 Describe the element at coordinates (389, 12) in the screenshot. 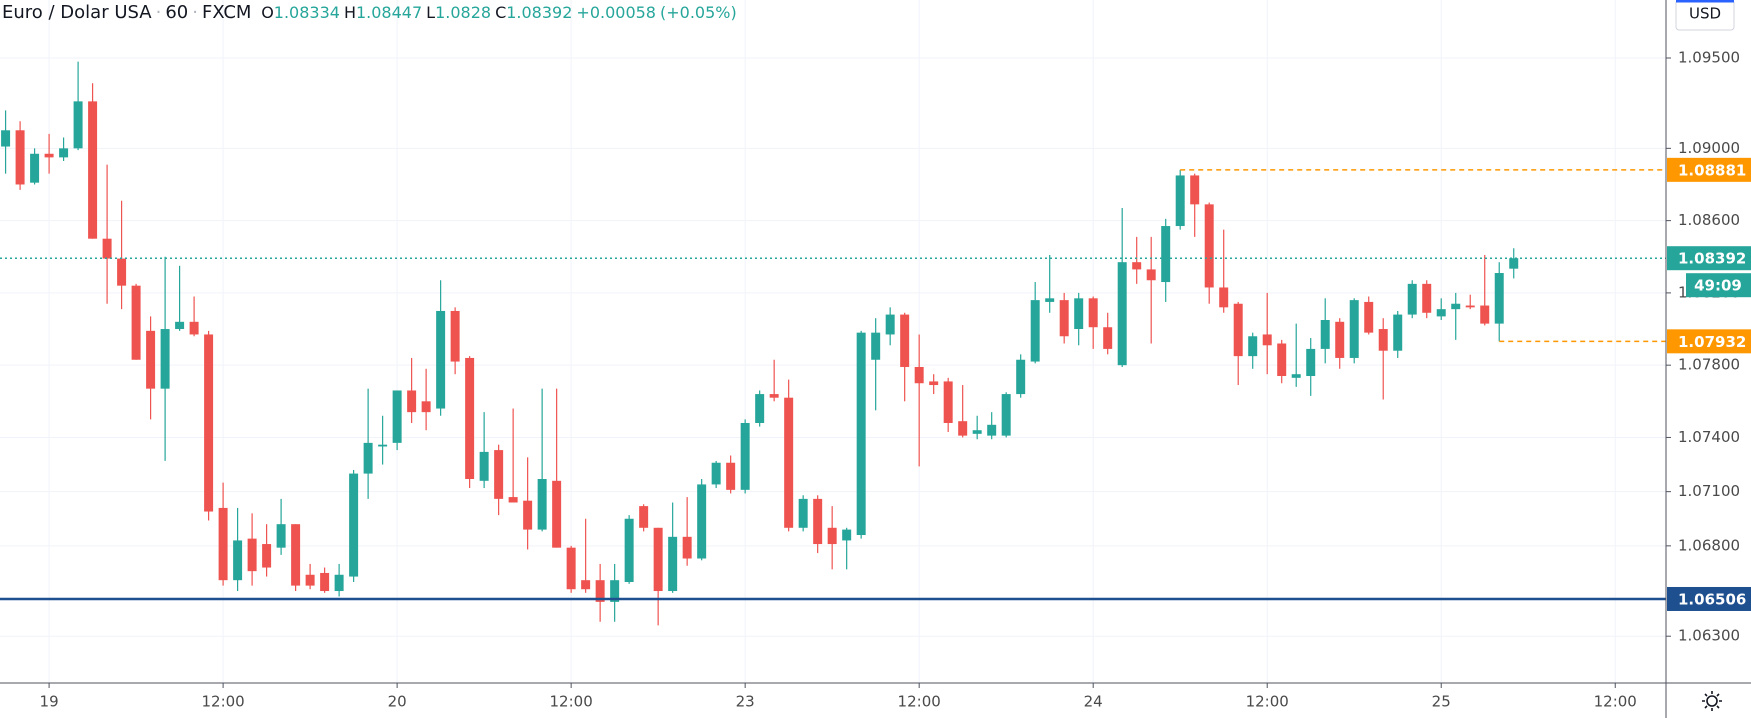

I see `ohlc-value: 1.08447` at that location.